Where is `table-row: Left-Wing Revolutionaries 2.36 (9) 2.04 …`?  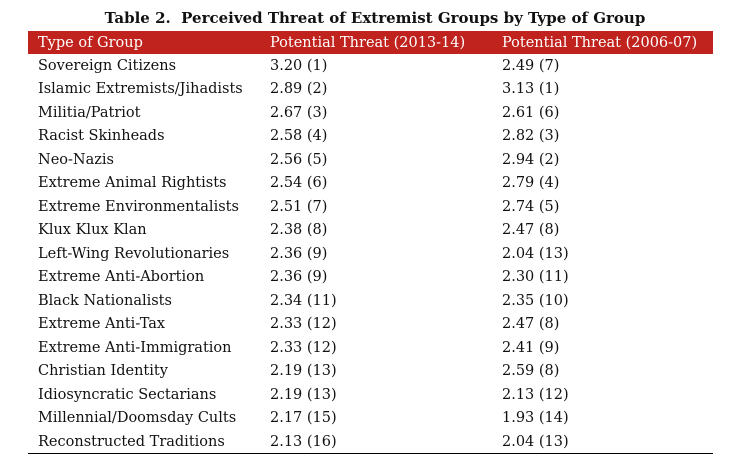
table-row: Left-Wing Revolutionaries 2.36 (9) 2.04 … is located at coordinates (370, 254).